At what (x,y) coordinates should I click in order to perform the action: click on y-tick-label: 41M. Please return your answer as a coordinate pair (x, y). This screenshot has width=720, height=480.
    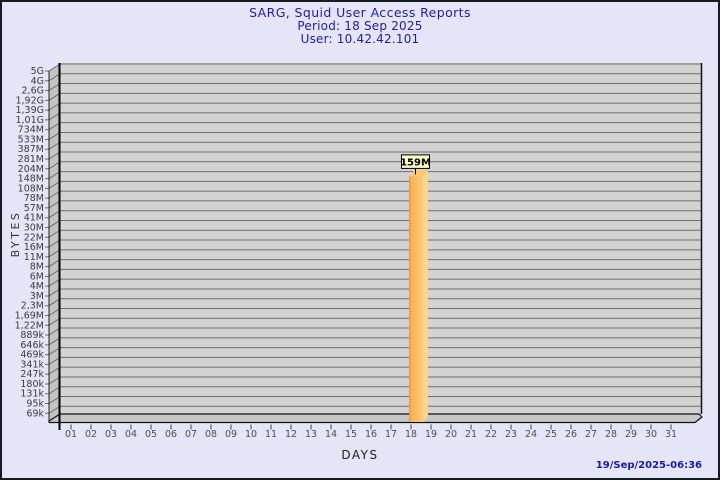
    Looking at the image, I should click on (34, 218).